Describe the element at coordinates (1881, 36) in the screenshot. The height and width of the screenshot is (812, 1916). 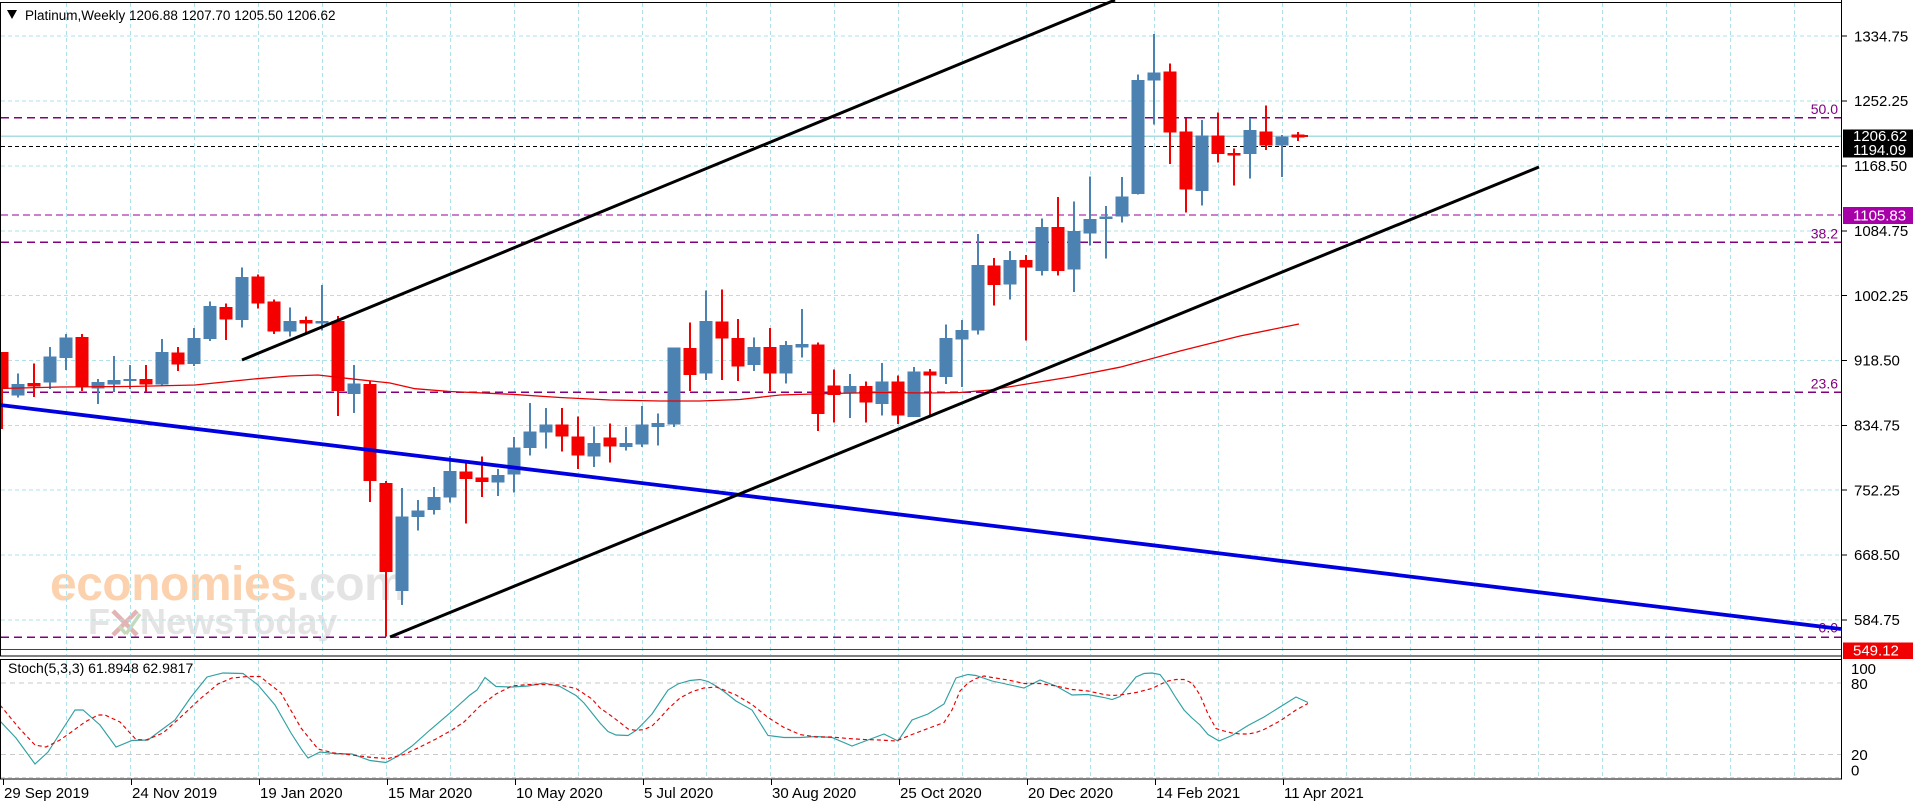
I see `svg-text: 1334.75` at that location.